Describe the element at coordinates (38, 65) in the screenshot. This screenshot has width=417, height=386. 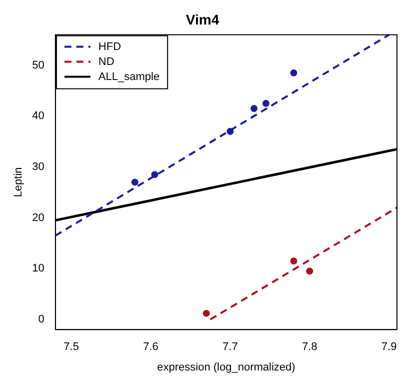
I see `y-tick-label: 50` at that location.